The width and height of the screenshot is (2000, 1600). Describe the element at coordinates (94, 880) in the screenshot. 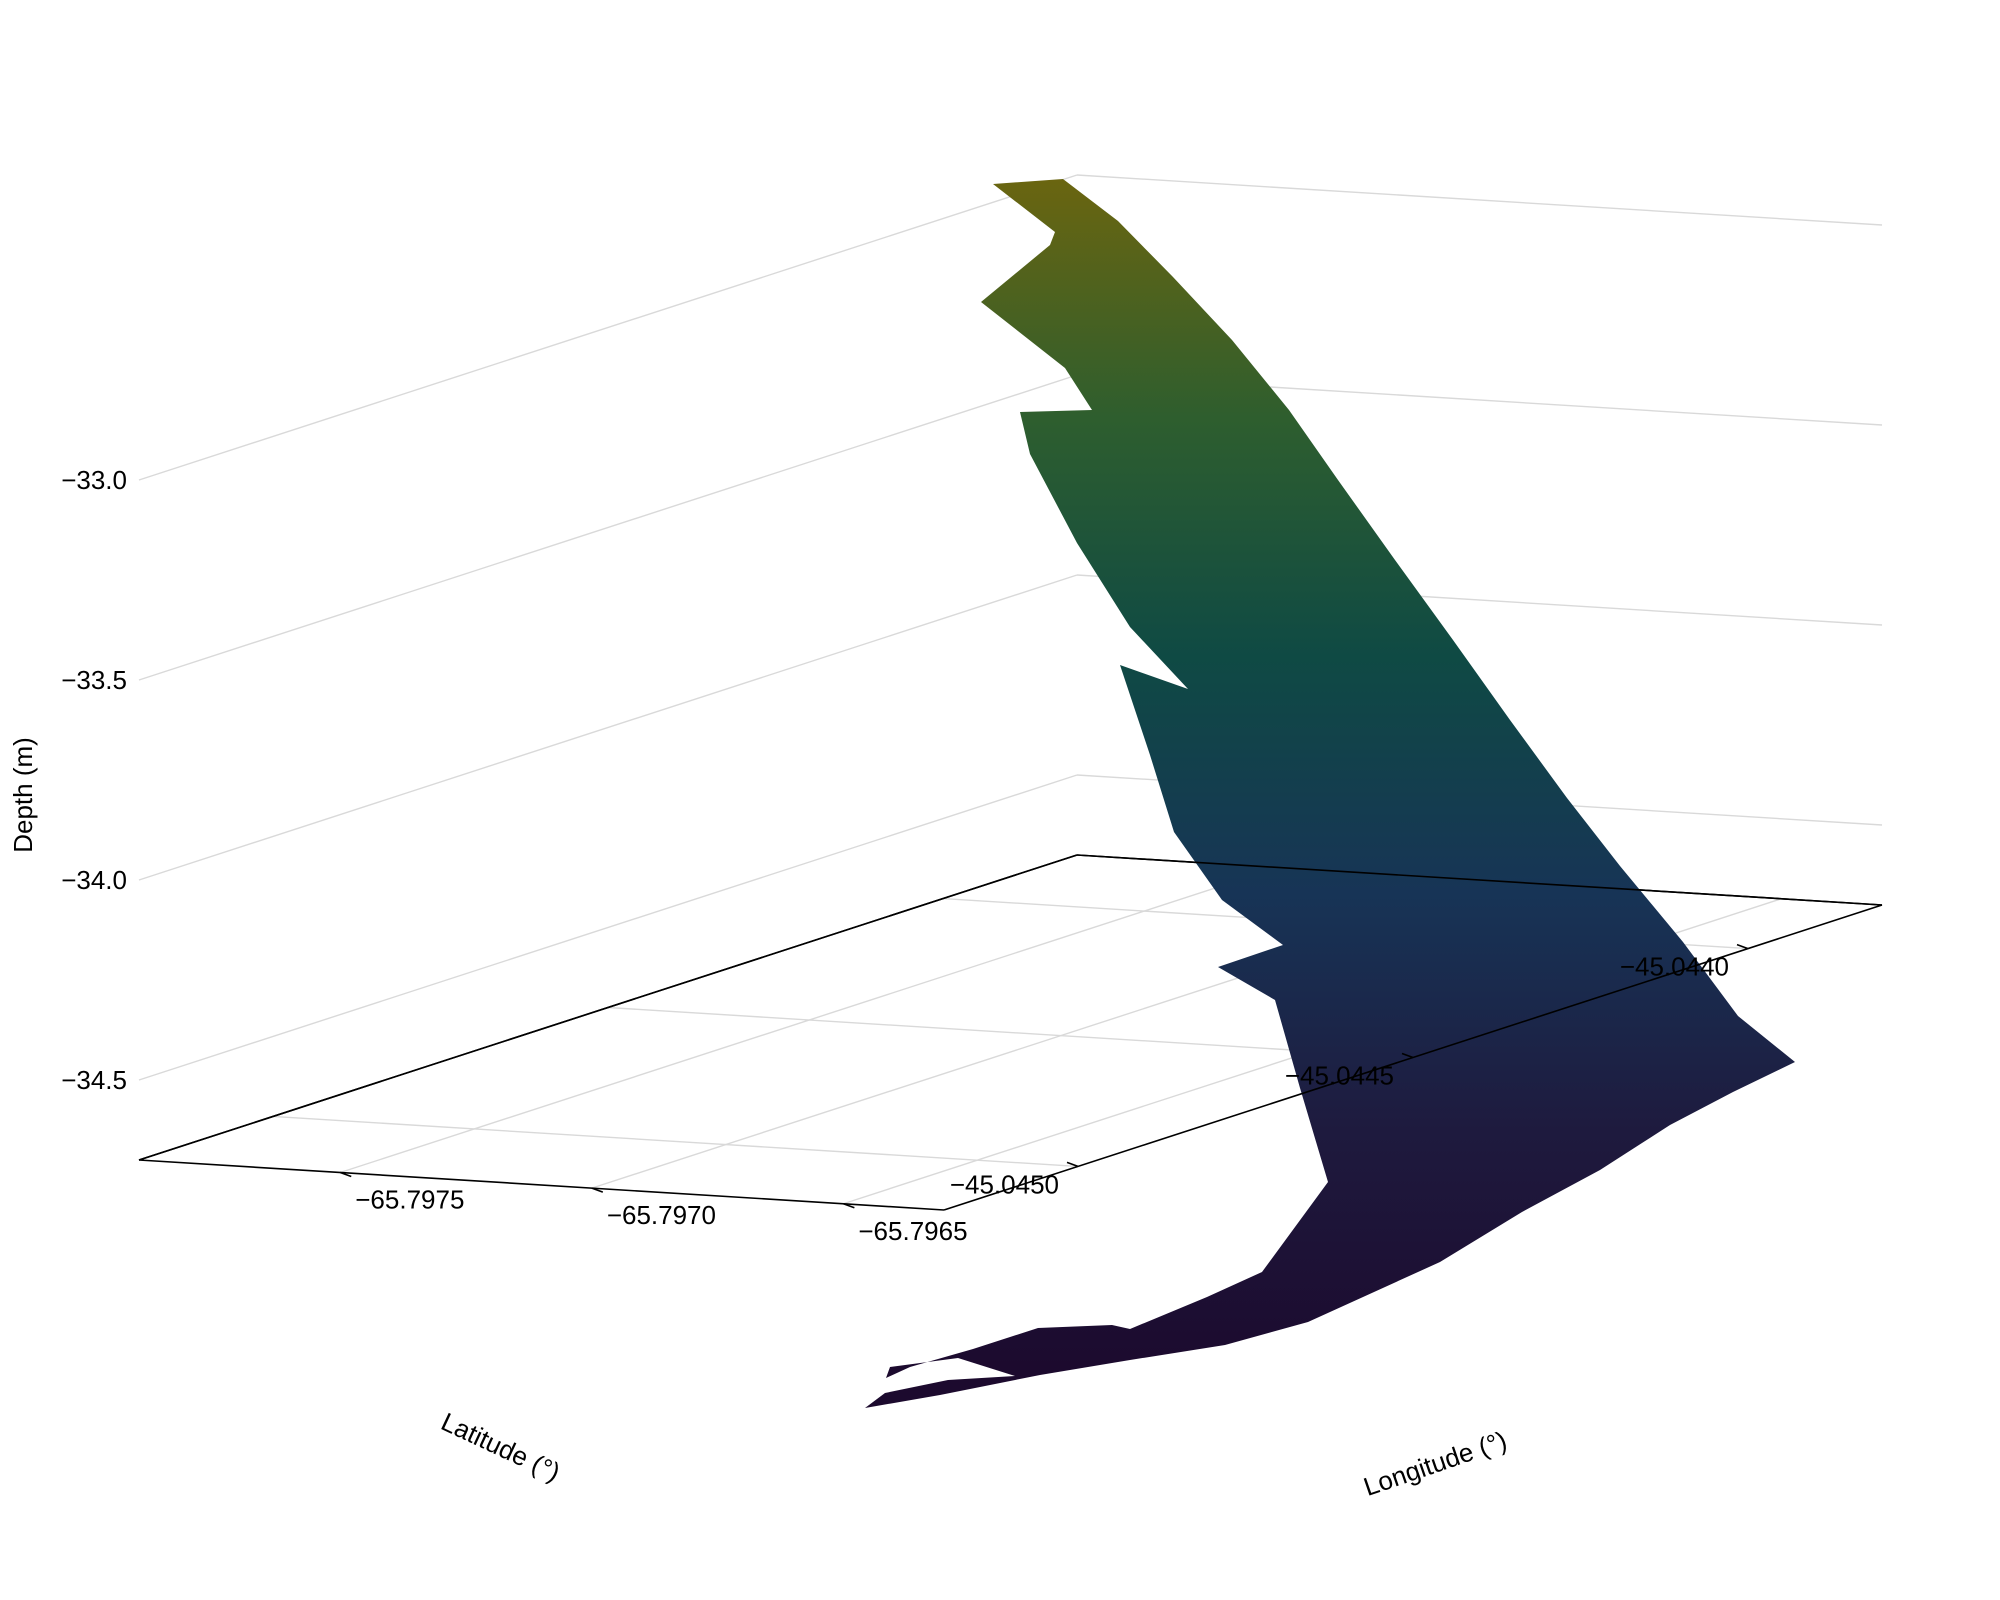

I see `z-tick-label: −34.0` at that location.